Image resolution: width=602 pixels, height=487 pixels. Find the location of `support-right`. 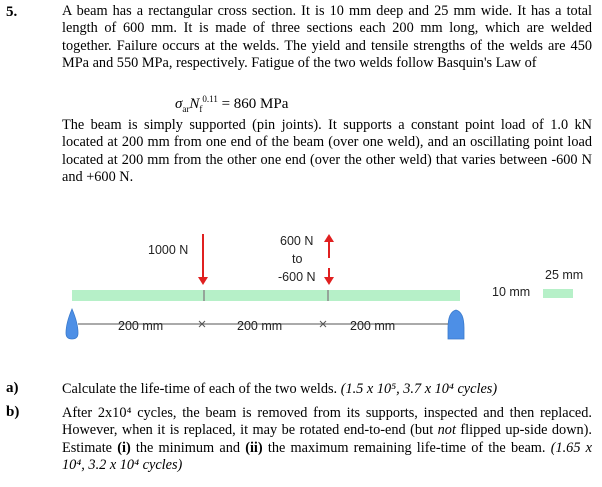

support-right is located at coordinates (456, 324).